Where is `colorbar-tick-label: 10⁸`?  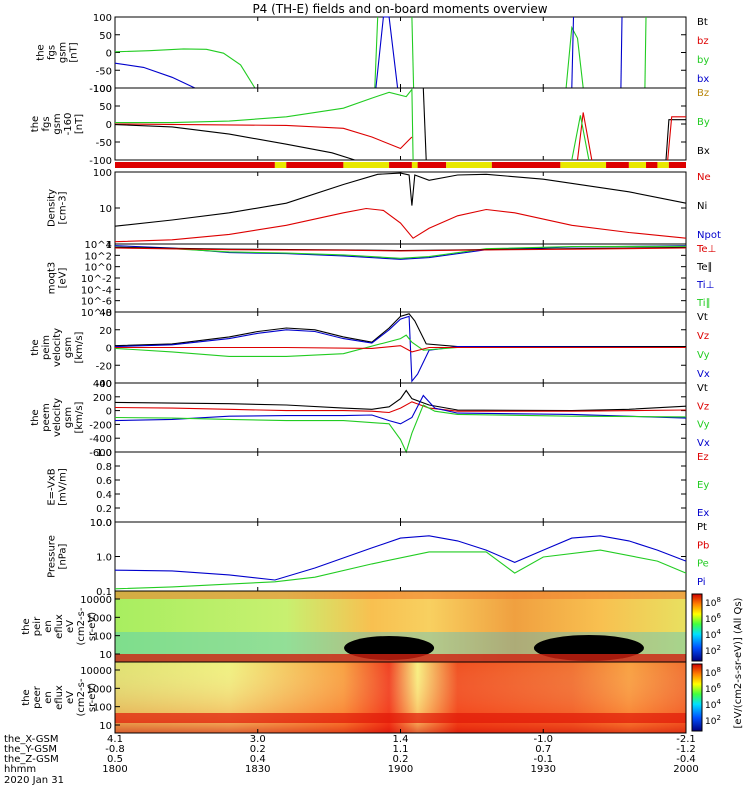
colorbar-tick-label: 10⁸ is located at coordinates (713, 672).